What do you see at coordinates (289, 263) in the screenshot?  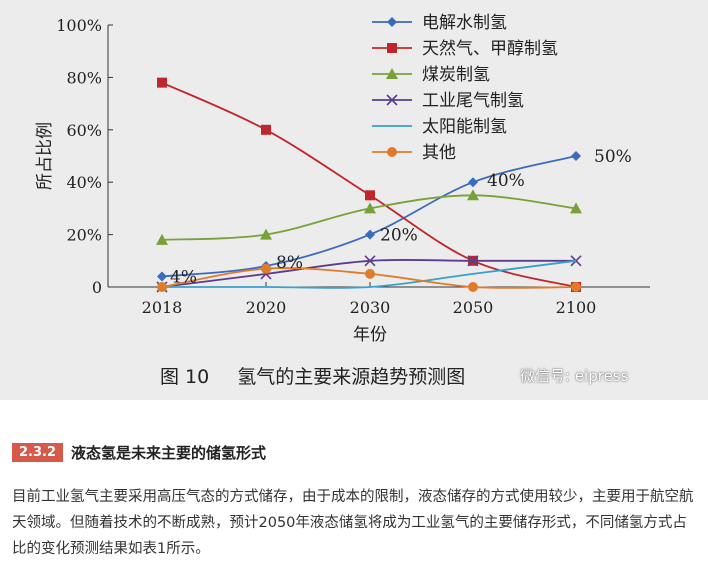 I see `data-label: 8%` at bounding box center [289, 263].